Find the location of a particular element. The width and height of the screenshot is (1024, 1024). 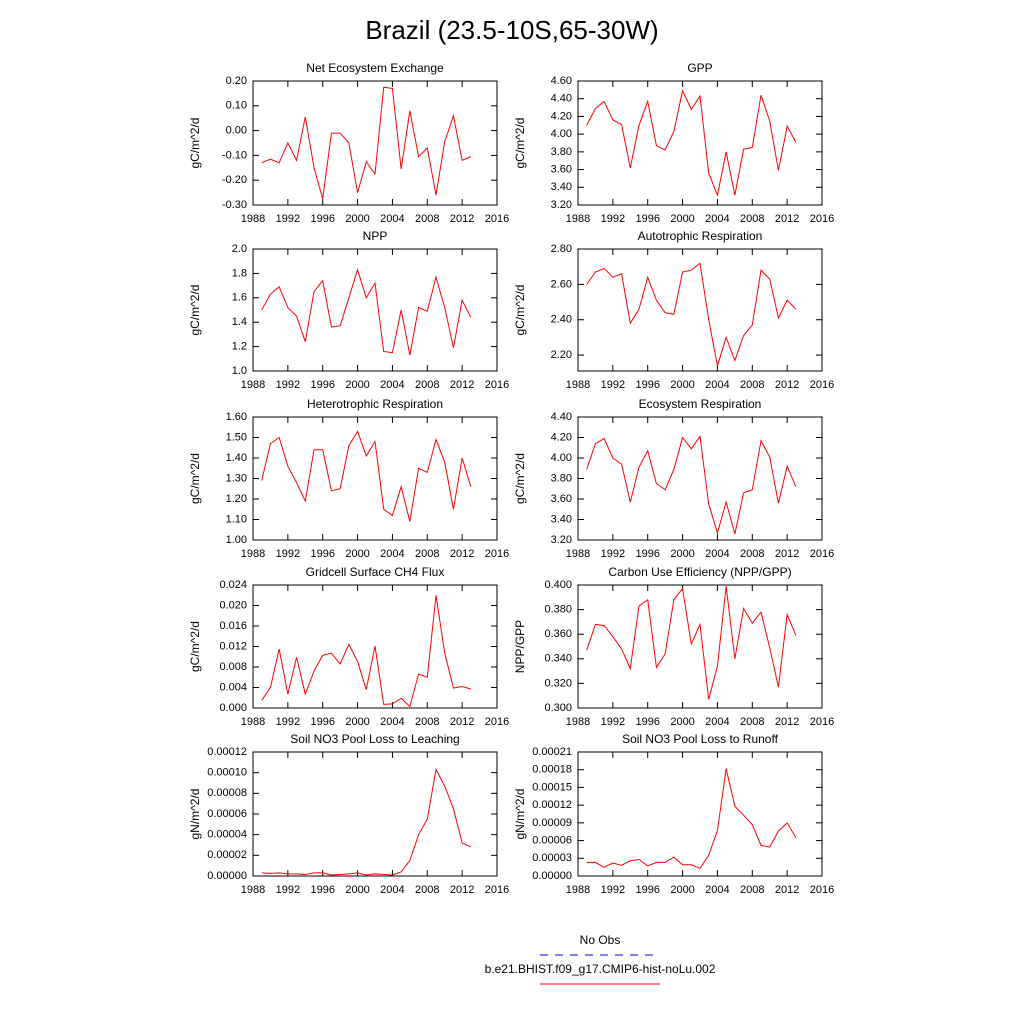

y-tick-label: 1.0 is located at coordinates (239, 371).